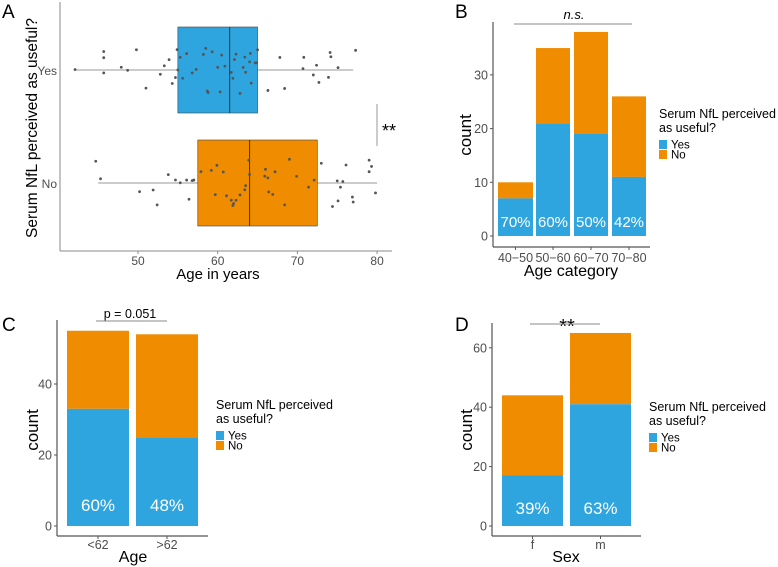  Describe the element at coordinates (466, 430) in the screenshot. I see `panel-d-ylabel: count` at that location.